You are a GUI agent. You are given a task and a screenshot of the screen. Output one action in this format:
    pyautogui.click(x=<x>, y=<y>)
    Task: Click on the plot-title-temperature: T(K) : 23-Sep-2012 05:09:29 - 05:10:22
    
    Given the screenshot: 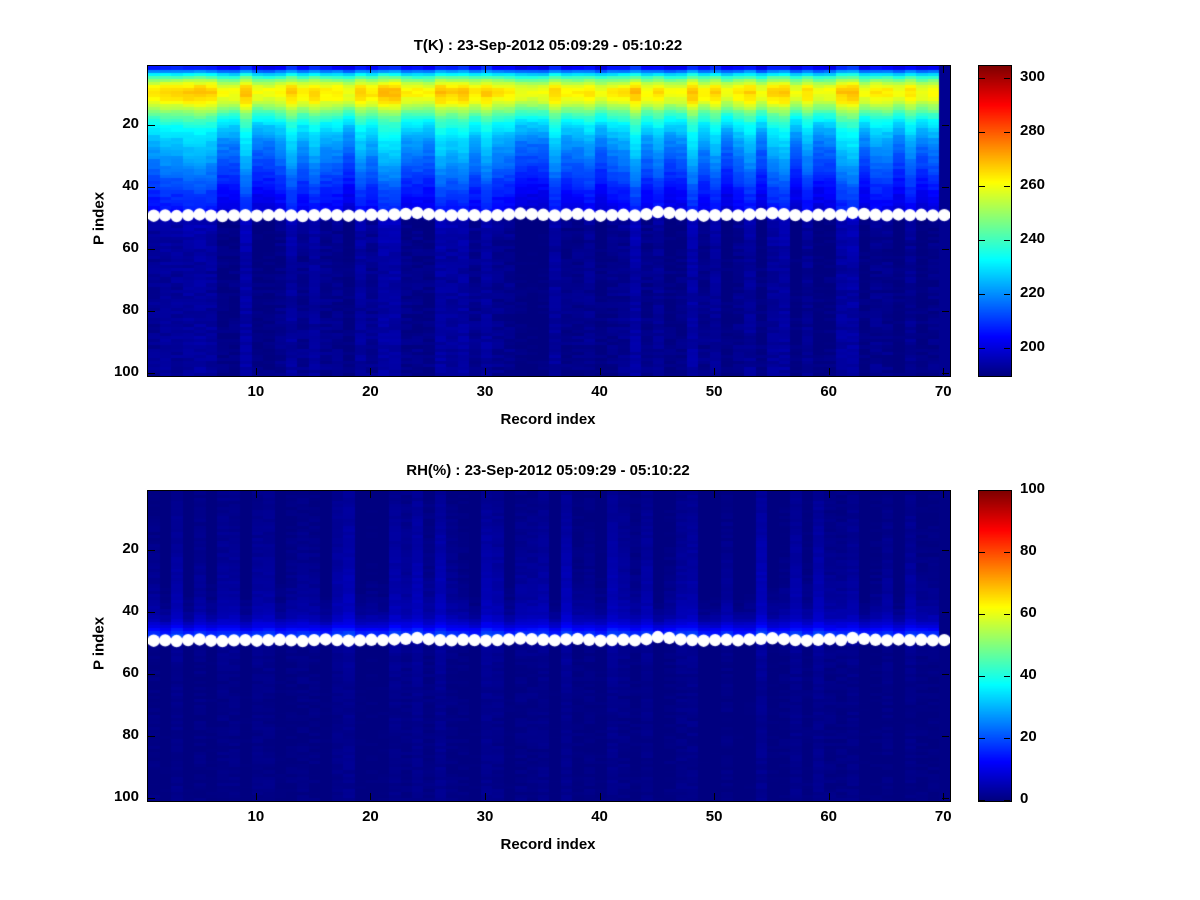 What is the action you would take?
    pyautogui.click(x=548, y=45)
    